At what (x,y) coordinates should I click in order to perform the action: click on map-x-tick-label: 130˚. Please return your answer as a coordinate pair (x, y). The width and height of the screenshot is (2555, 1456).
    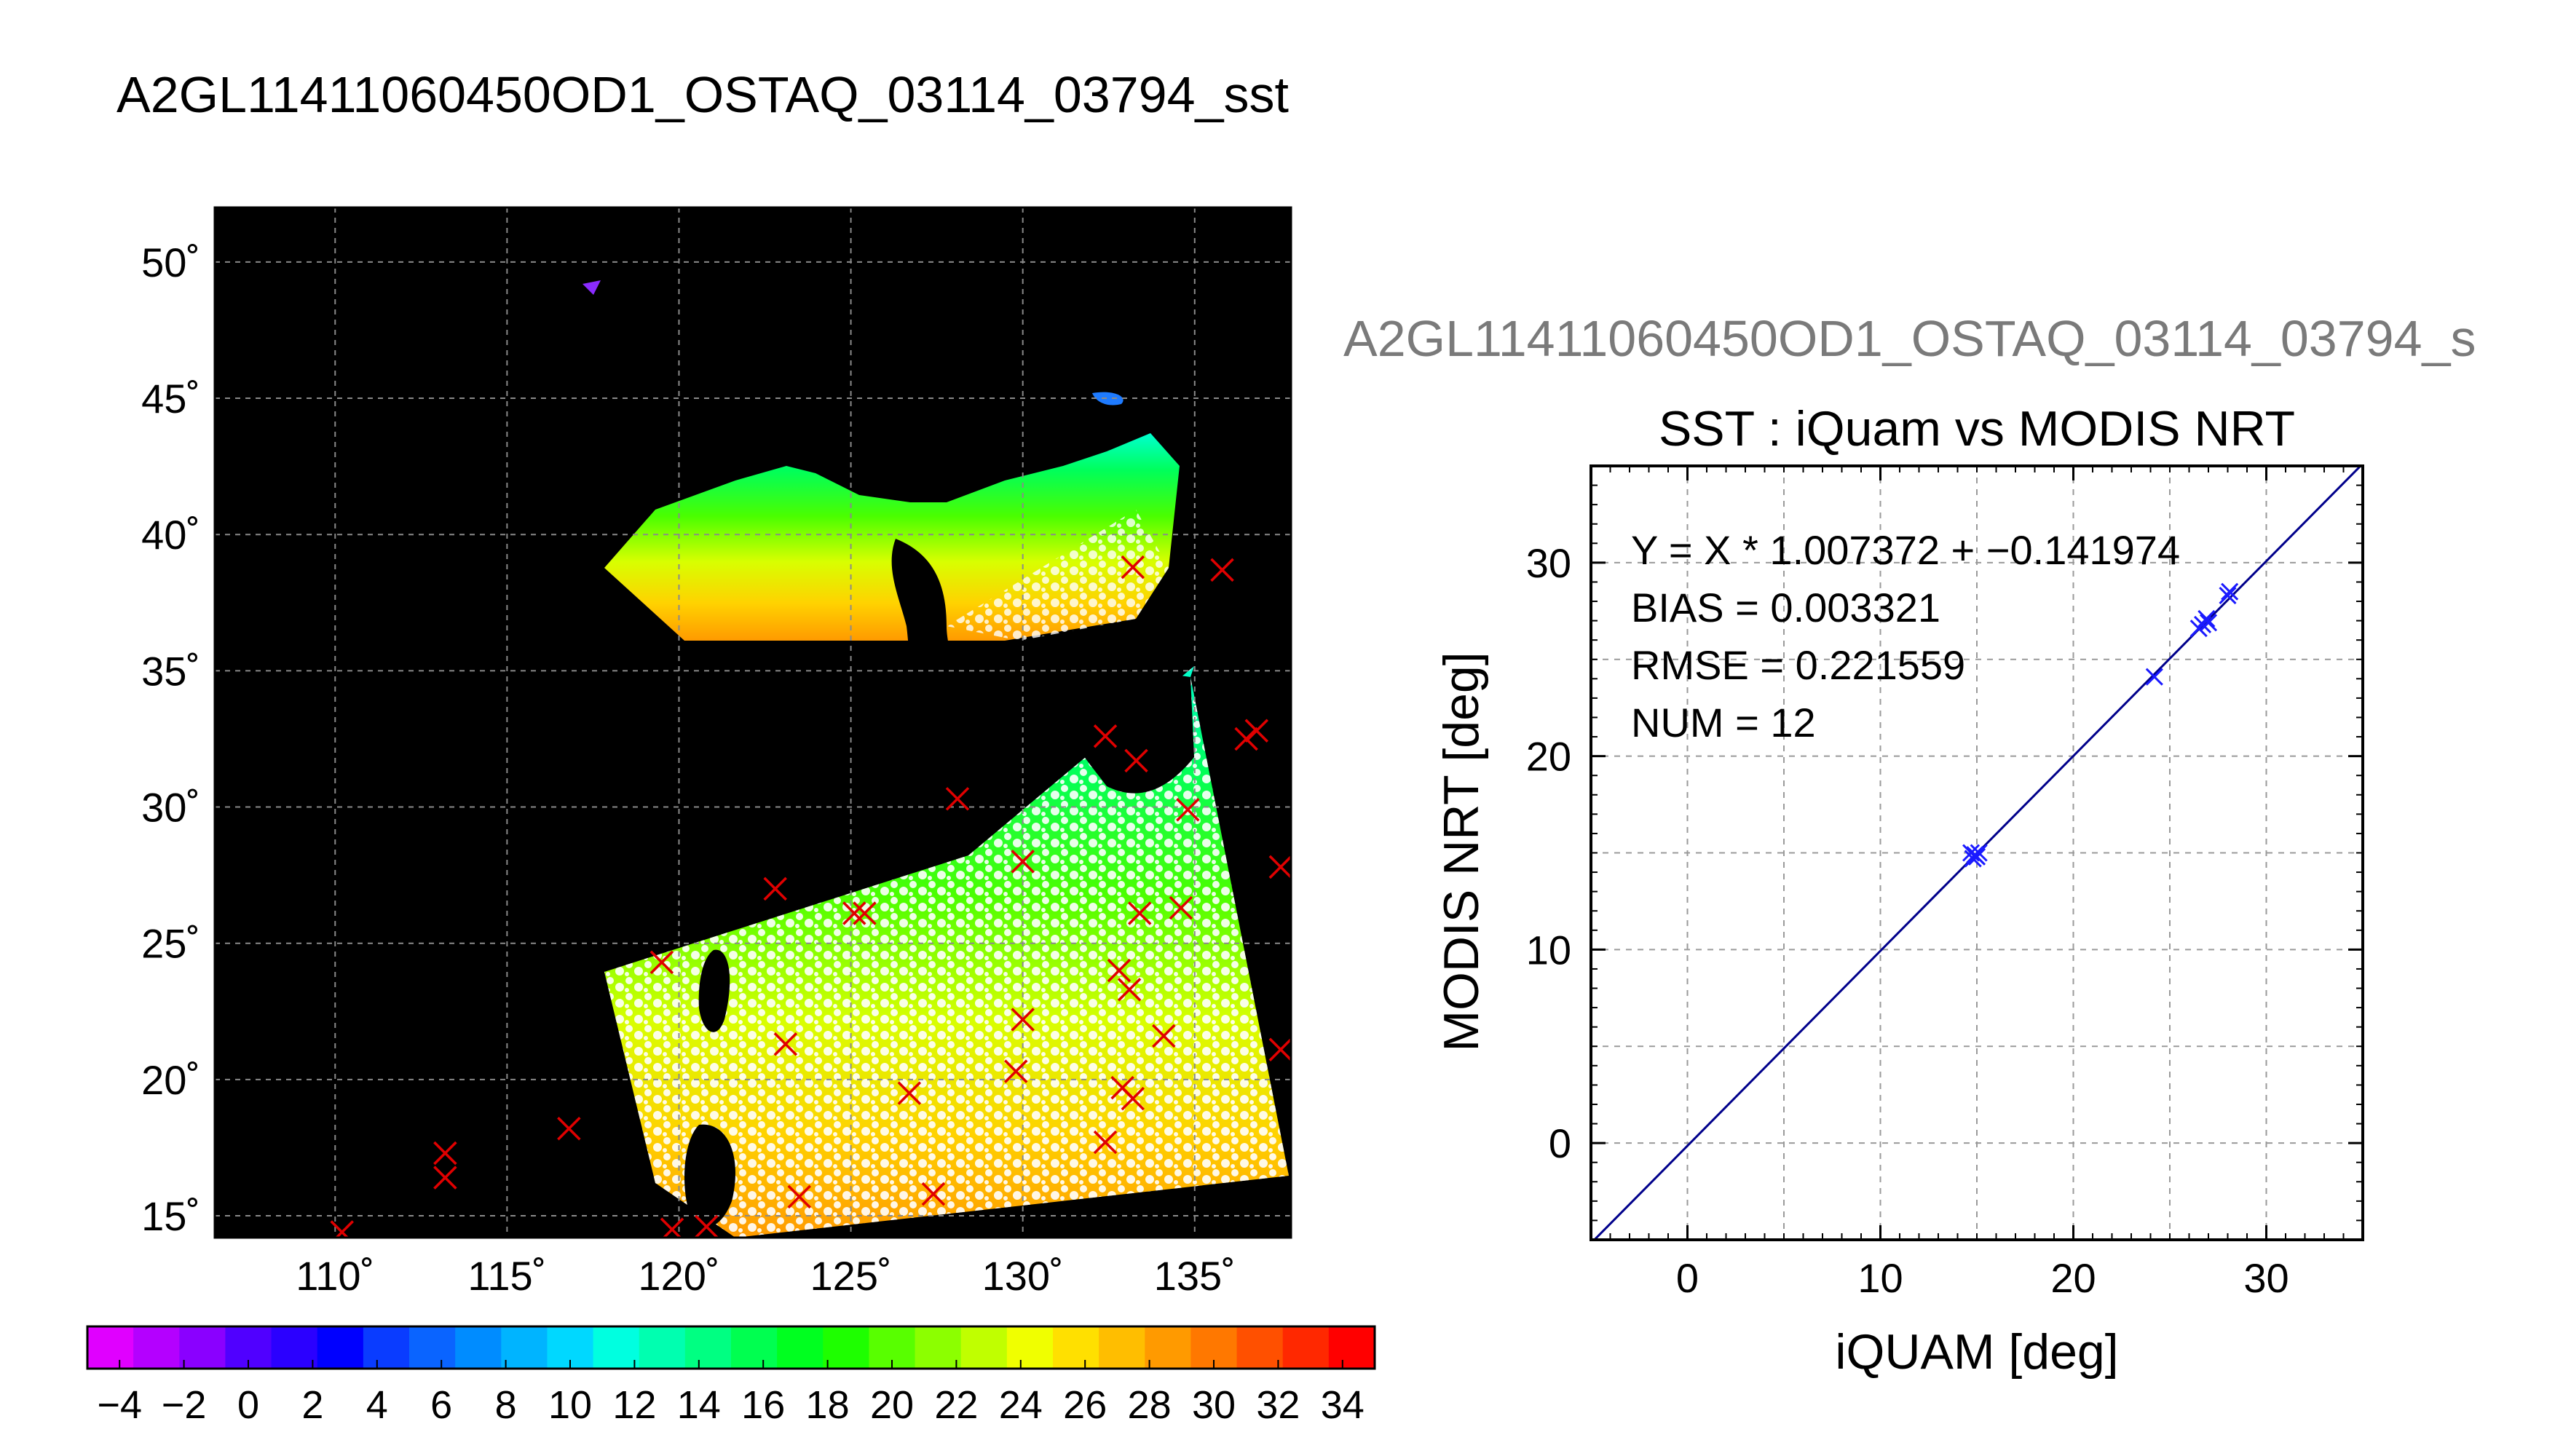
    Looking at the image, I should click on (1023, 1276).